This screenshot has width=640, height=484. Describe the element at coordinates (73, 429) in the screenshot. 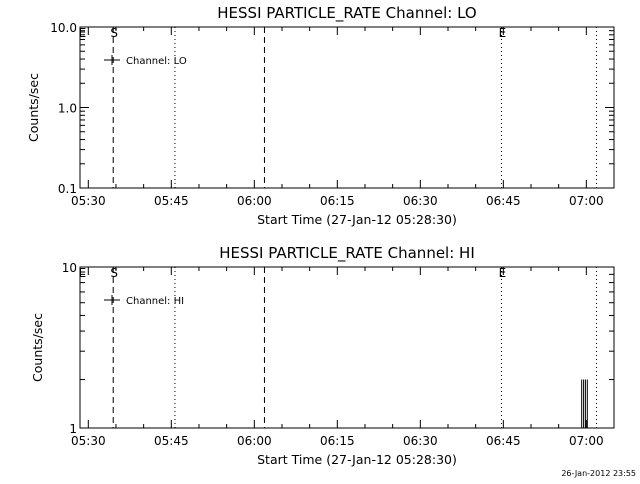

I see `y-tick-label: 1` at that location.